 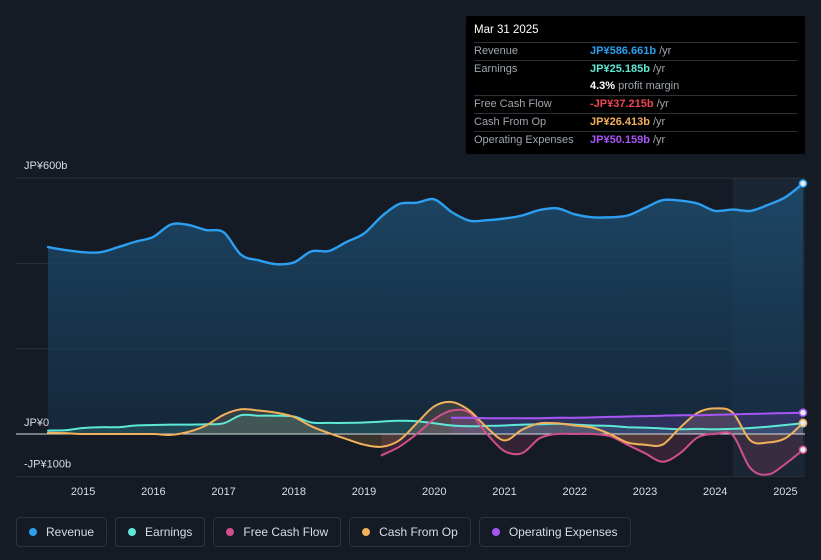 I want to click on tooltip-row-margin: 4.3% profit margin, so click(x=635, y=86).